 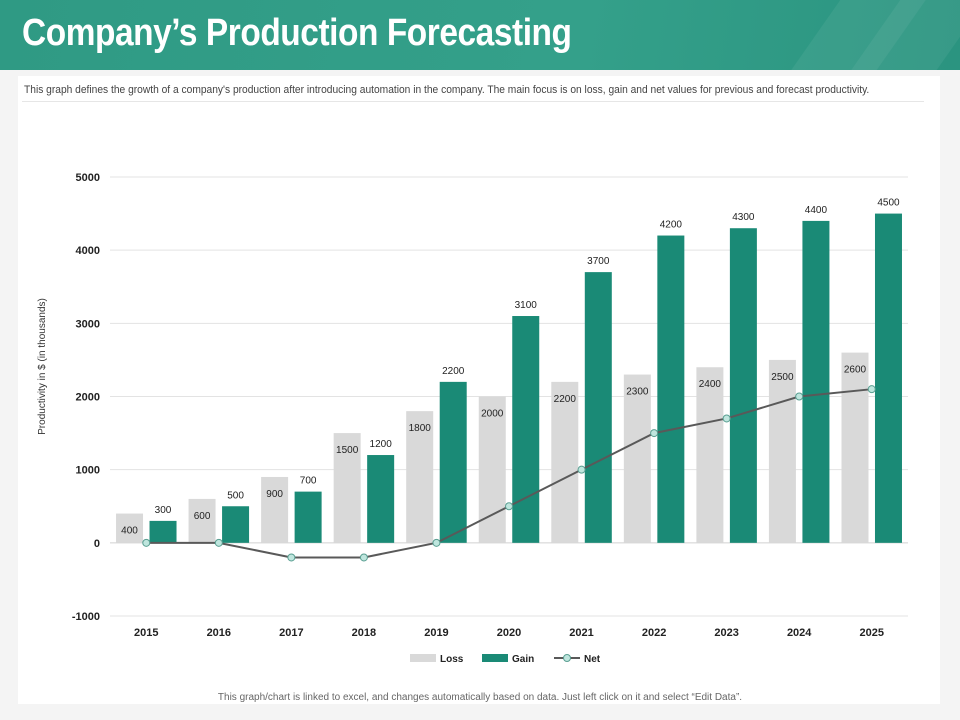 What do you see at coordinates (526, 305) in the screenshot?
I see `gain-value-label: 3100` at bounding box center [526, 305].